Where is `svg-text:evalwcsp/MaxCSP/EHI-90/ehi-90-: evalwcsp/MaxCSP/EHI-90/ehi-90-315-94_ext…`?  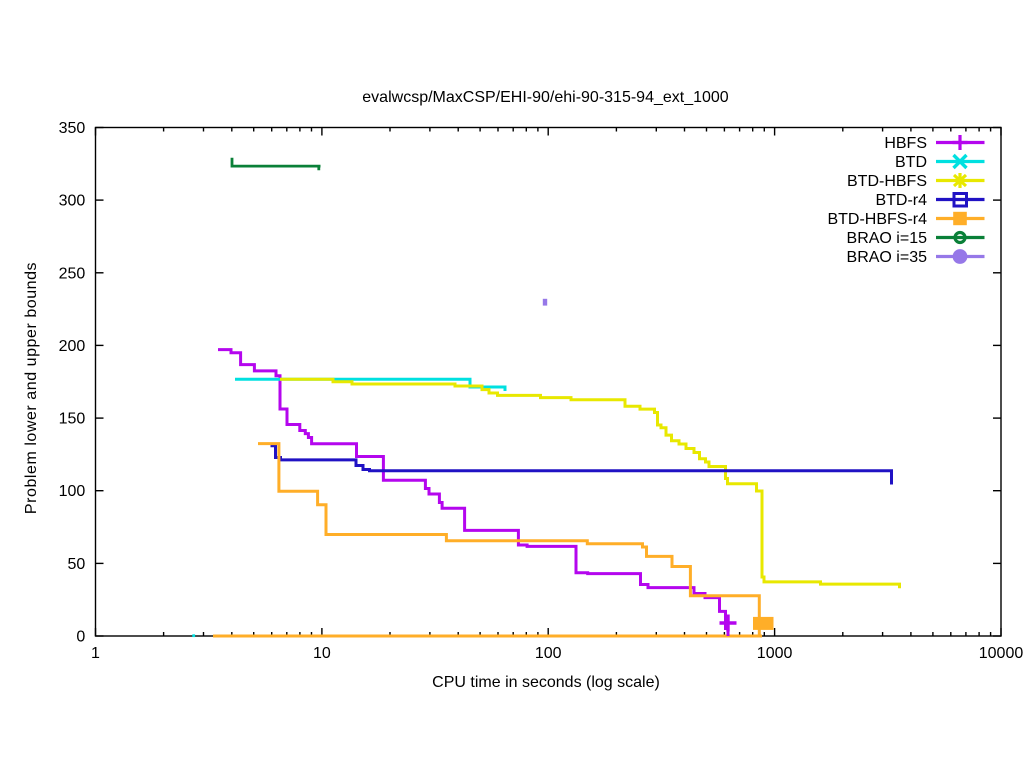
svg-text:evalwcsp/MaxCSP/EHI-90/ehi-90-: evalwcsp/MaxCSP/EHI-90/ehi-90-315-94_ext… is located at coordinates (545, 97).